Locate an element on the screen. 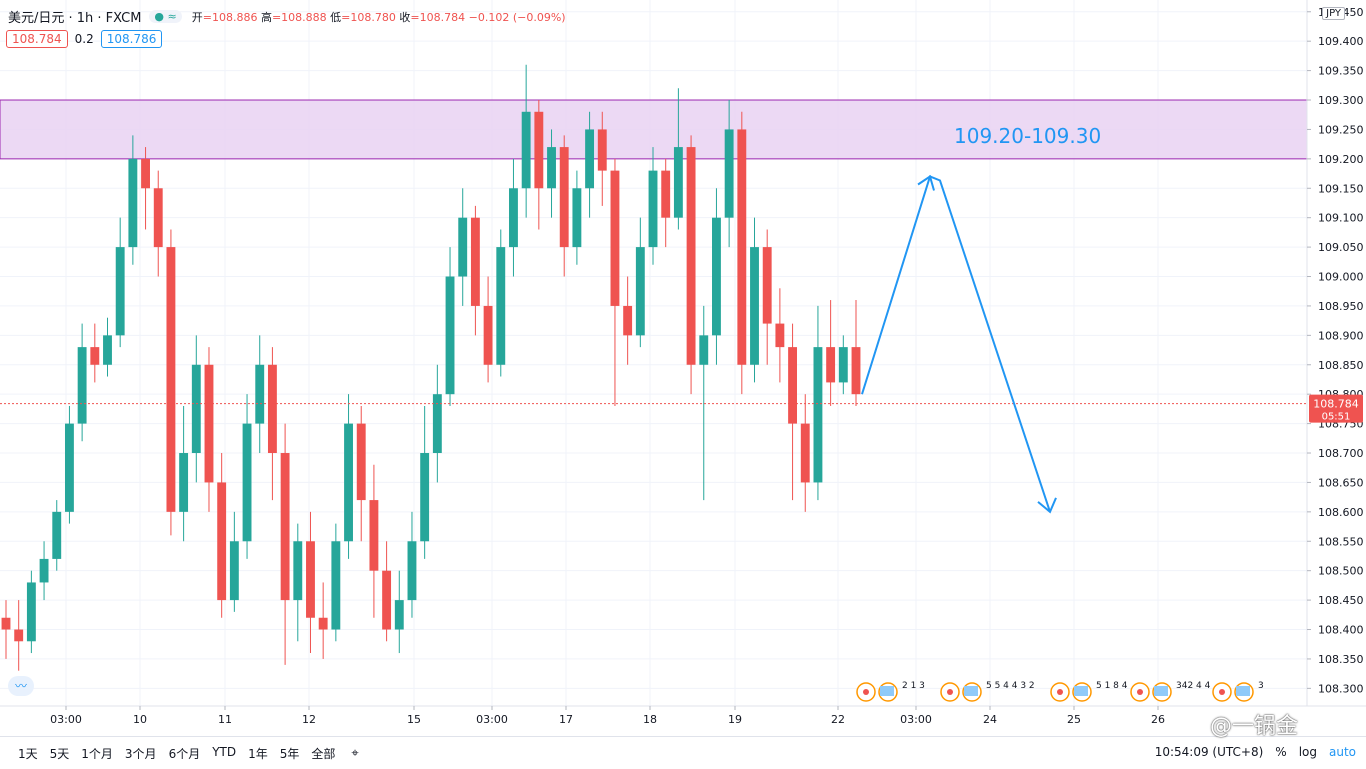 The image size is (1366, 769). timeframe-button: 6个月 is located at coordinates (184, 753).